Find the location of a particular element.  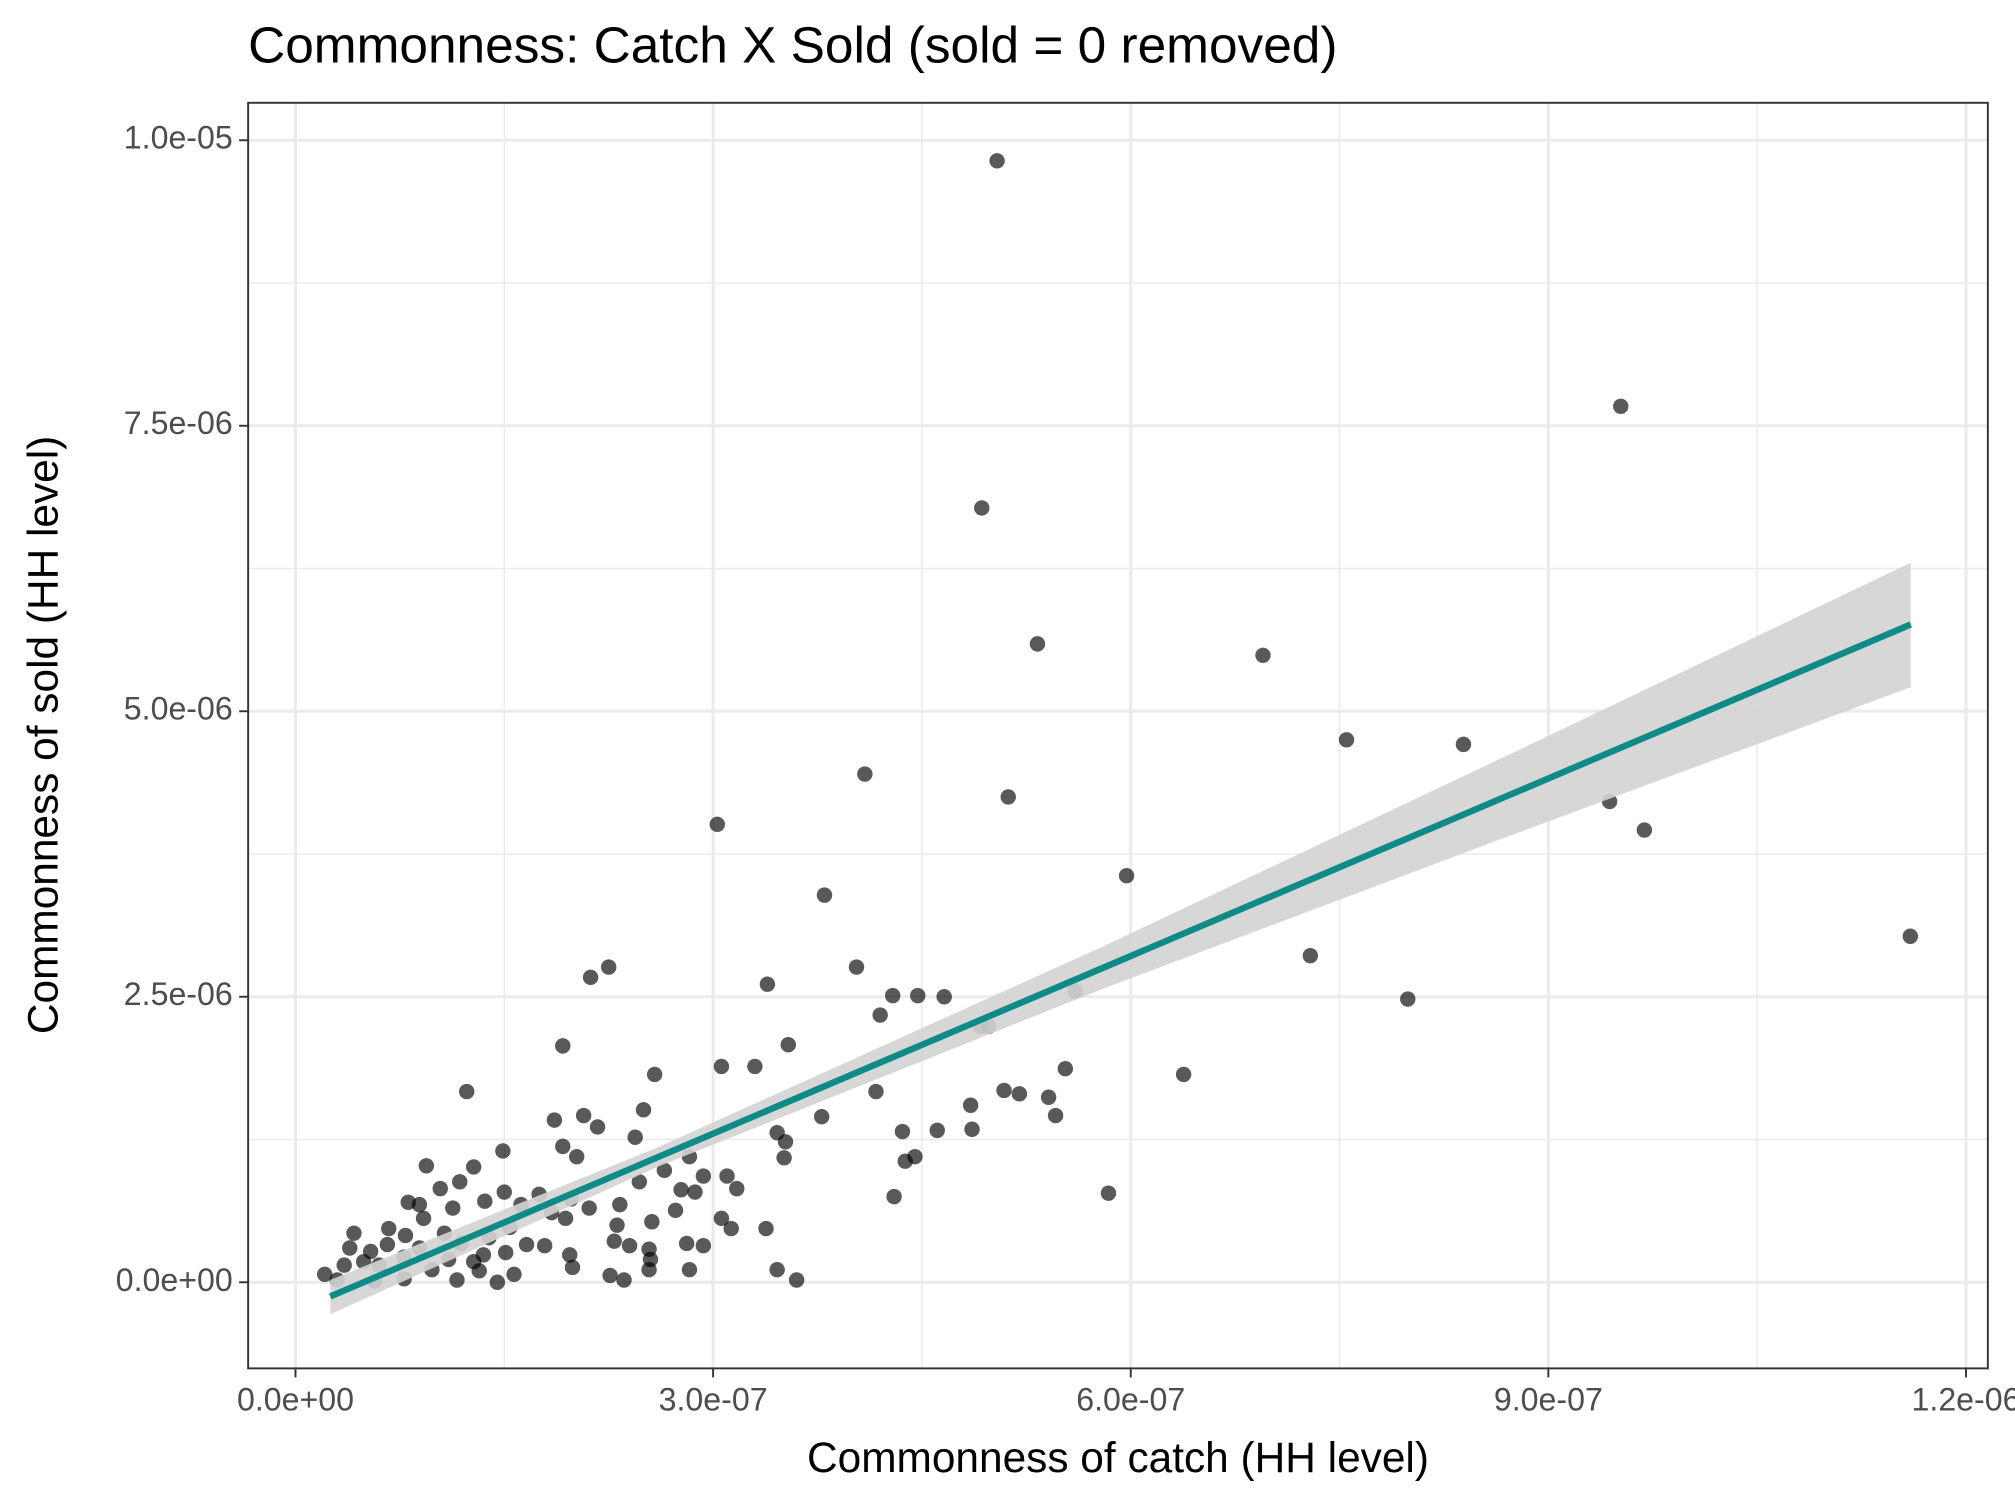

y-tick-label: 1.0e-05 is located at coordinates (178, 138).